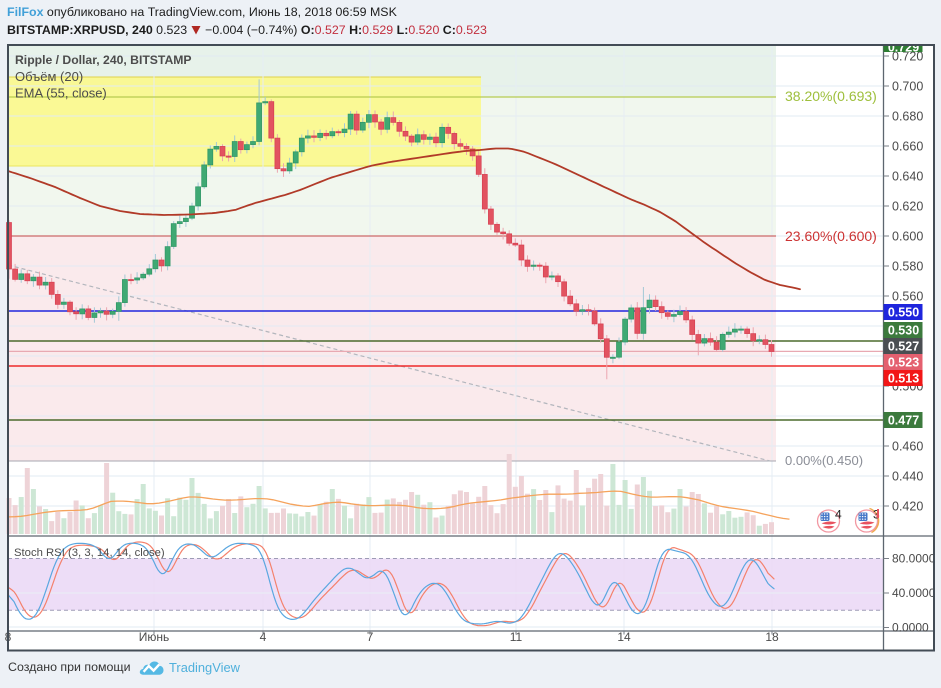  Describe the element at coordinates (154, 637) in the screenshot. I see `svg-text: Июнь` at that location.